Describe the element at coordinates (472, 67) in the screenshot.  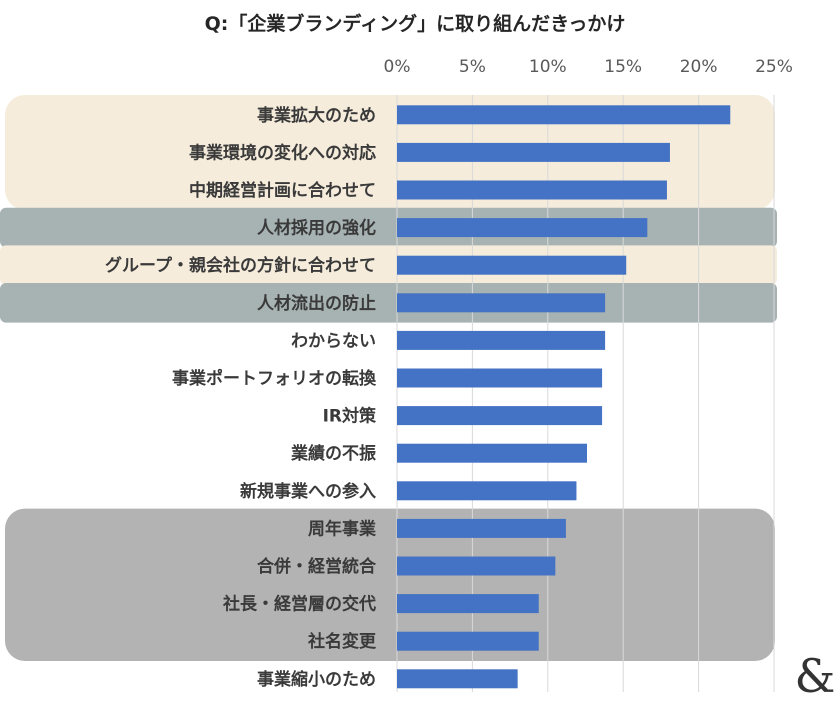
I see `x-tick-label: 5%` at that location.